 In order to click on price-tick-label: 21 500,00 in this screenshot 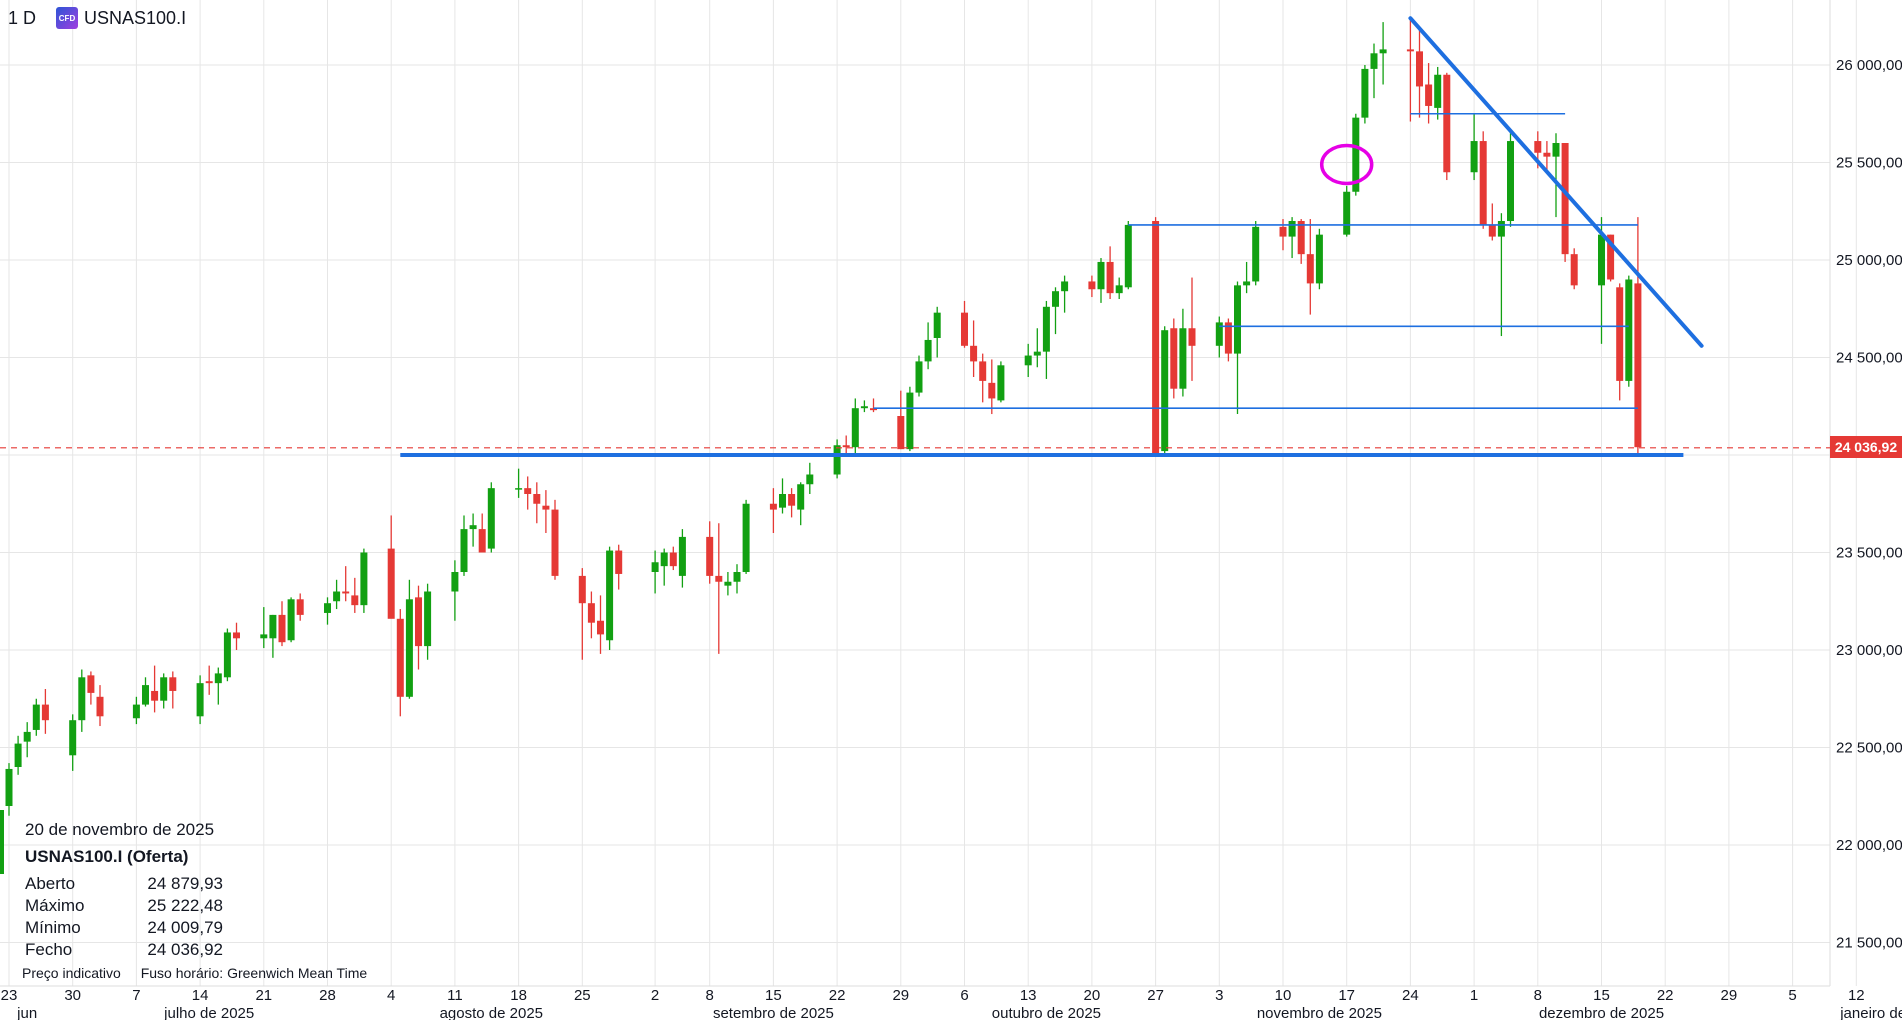, I will do `click(1869, 943)`.